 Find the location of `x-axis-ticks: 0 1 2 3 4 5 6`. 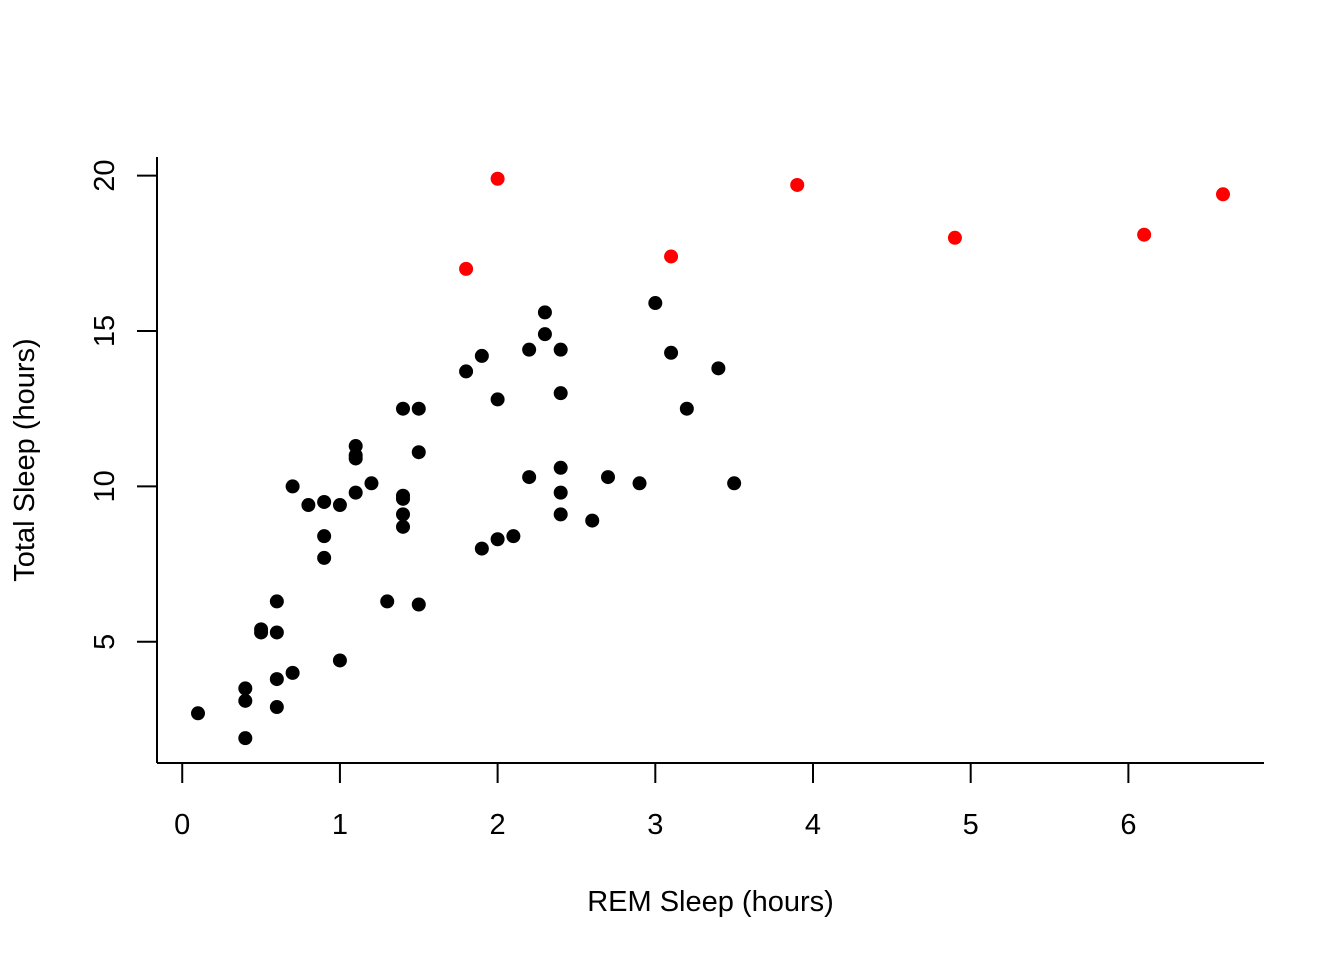

x-axis-ticks: 0 1 2 3 4 5 6 is located at coordinates (655, 802).